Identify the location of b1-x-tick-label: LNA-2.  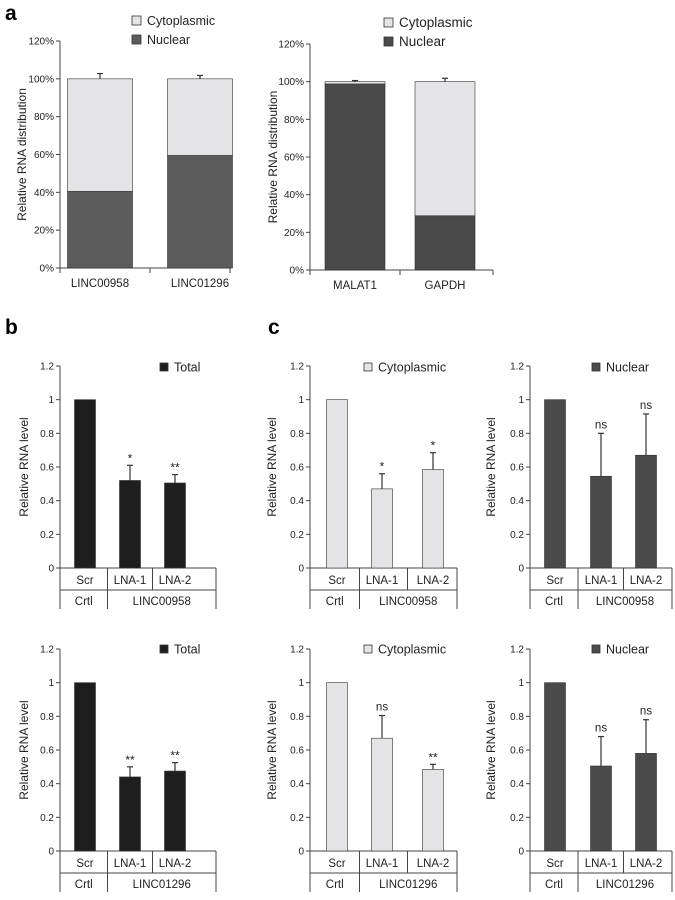
(175, 581).